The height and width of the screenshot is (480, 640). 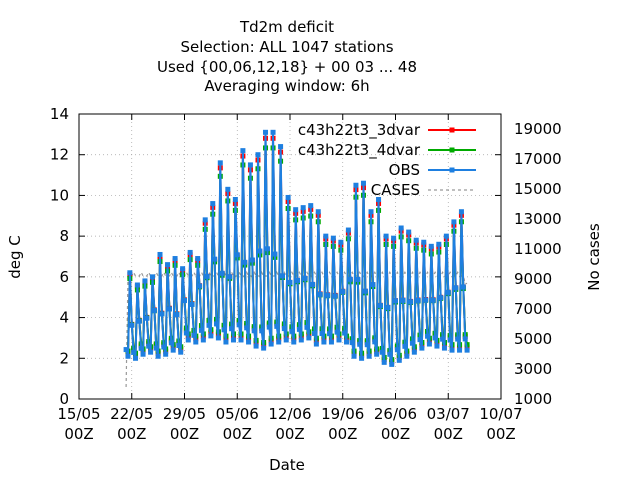 What do you see at coordinates (286, 86) in the screenshot?
I see `title-line-4: Averaging window: 6h` at bounding box center [286, 86].